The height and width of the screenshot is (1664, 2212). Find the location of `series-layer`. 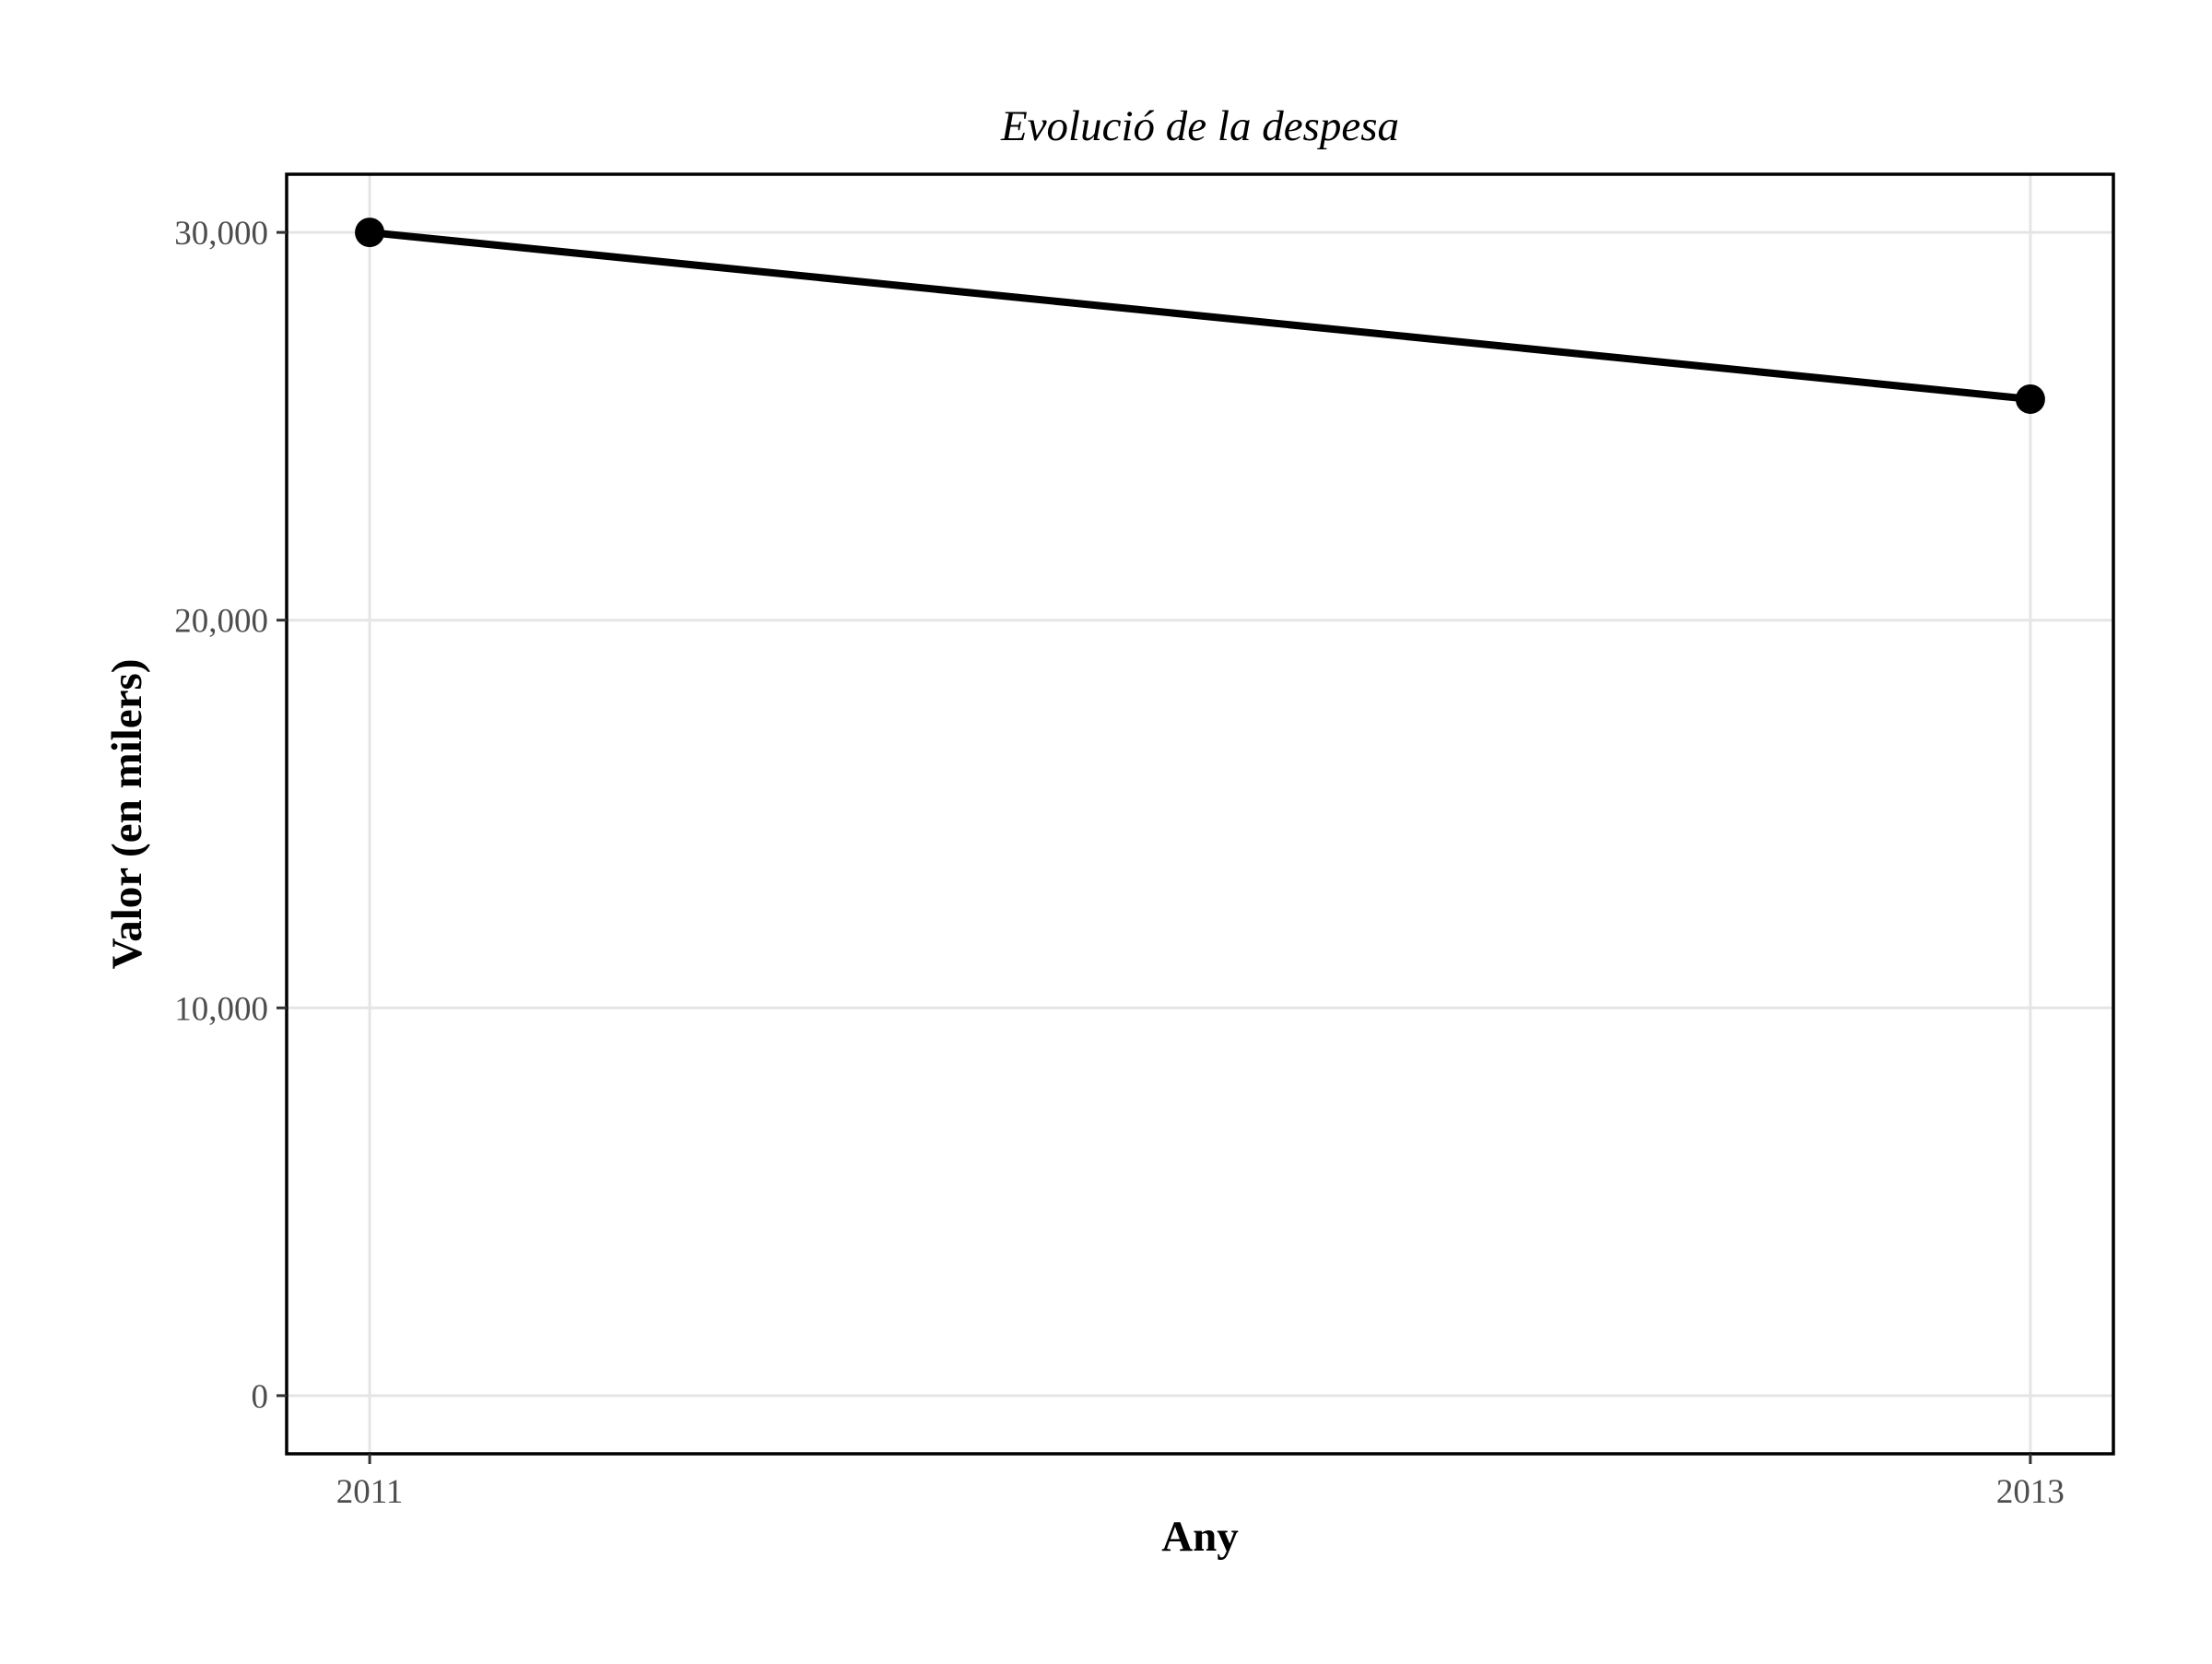

series-layer is located at coordinates (1200, 316).